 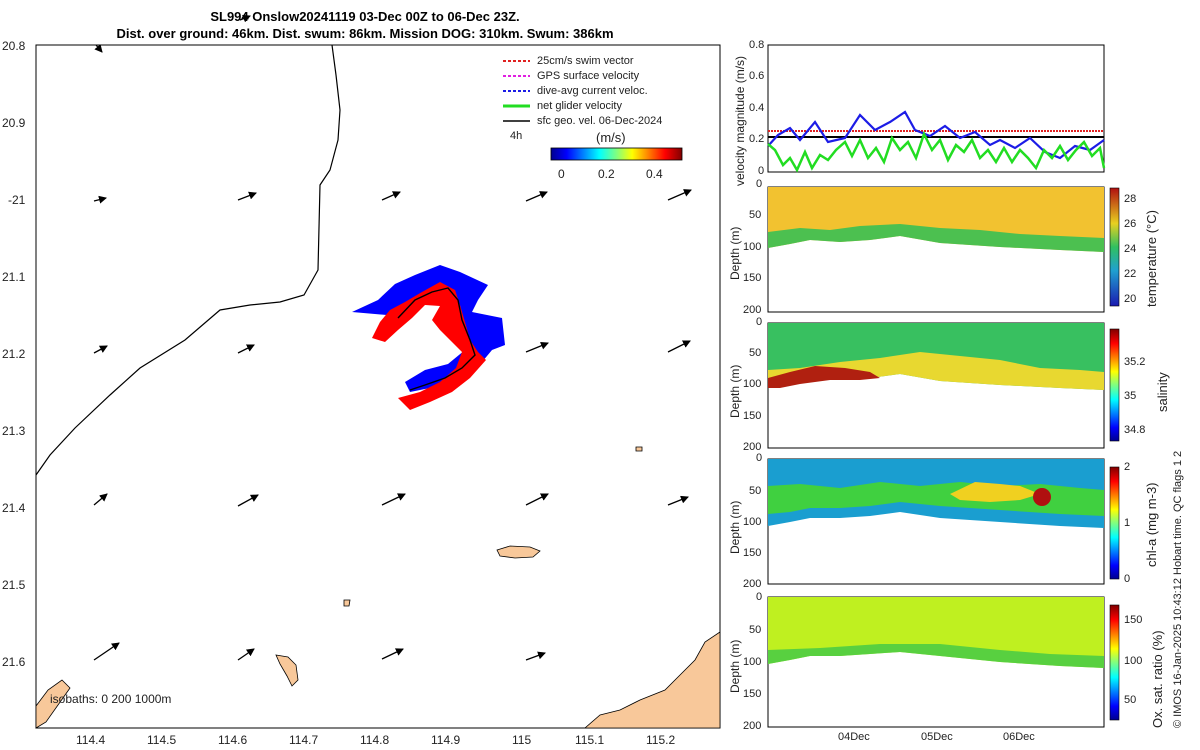 What do you see at coordinates (1114, 385) in the screenshot?
I see `salinity-colorbar` at bounding box center [1114, 385].